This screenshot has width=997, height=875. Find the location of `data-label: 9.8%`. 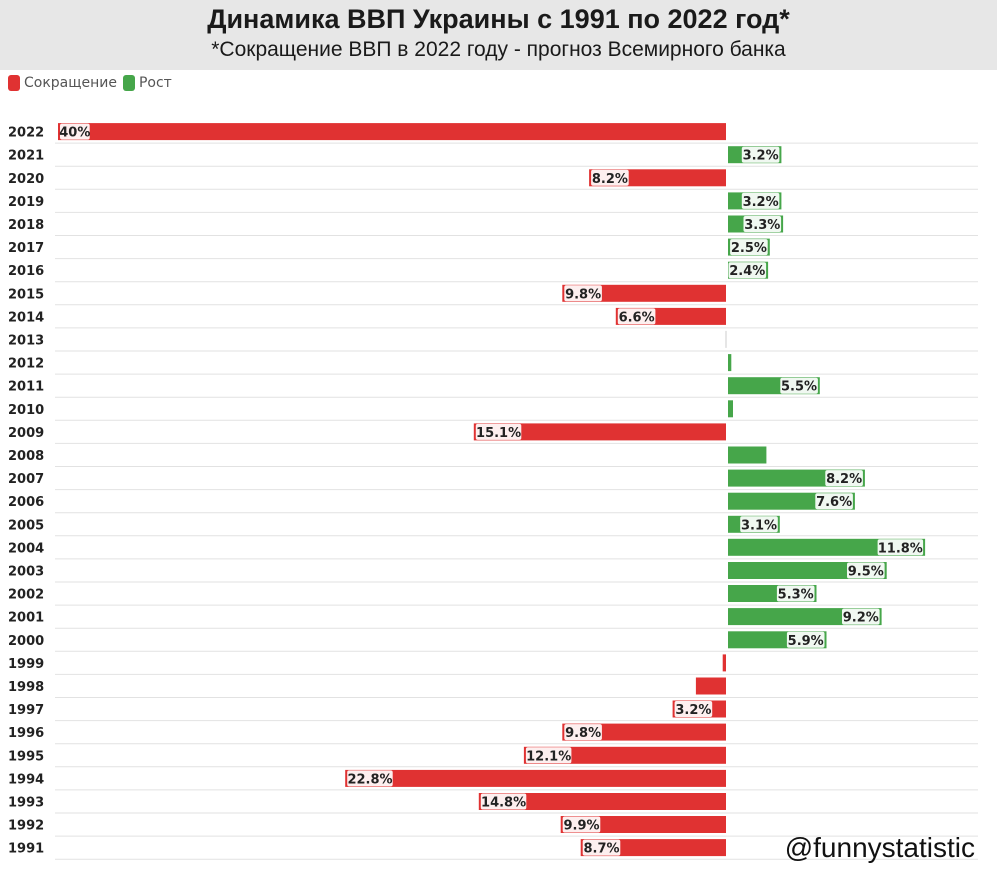

data-label: 9.8% is located at coordinates (583, 294).